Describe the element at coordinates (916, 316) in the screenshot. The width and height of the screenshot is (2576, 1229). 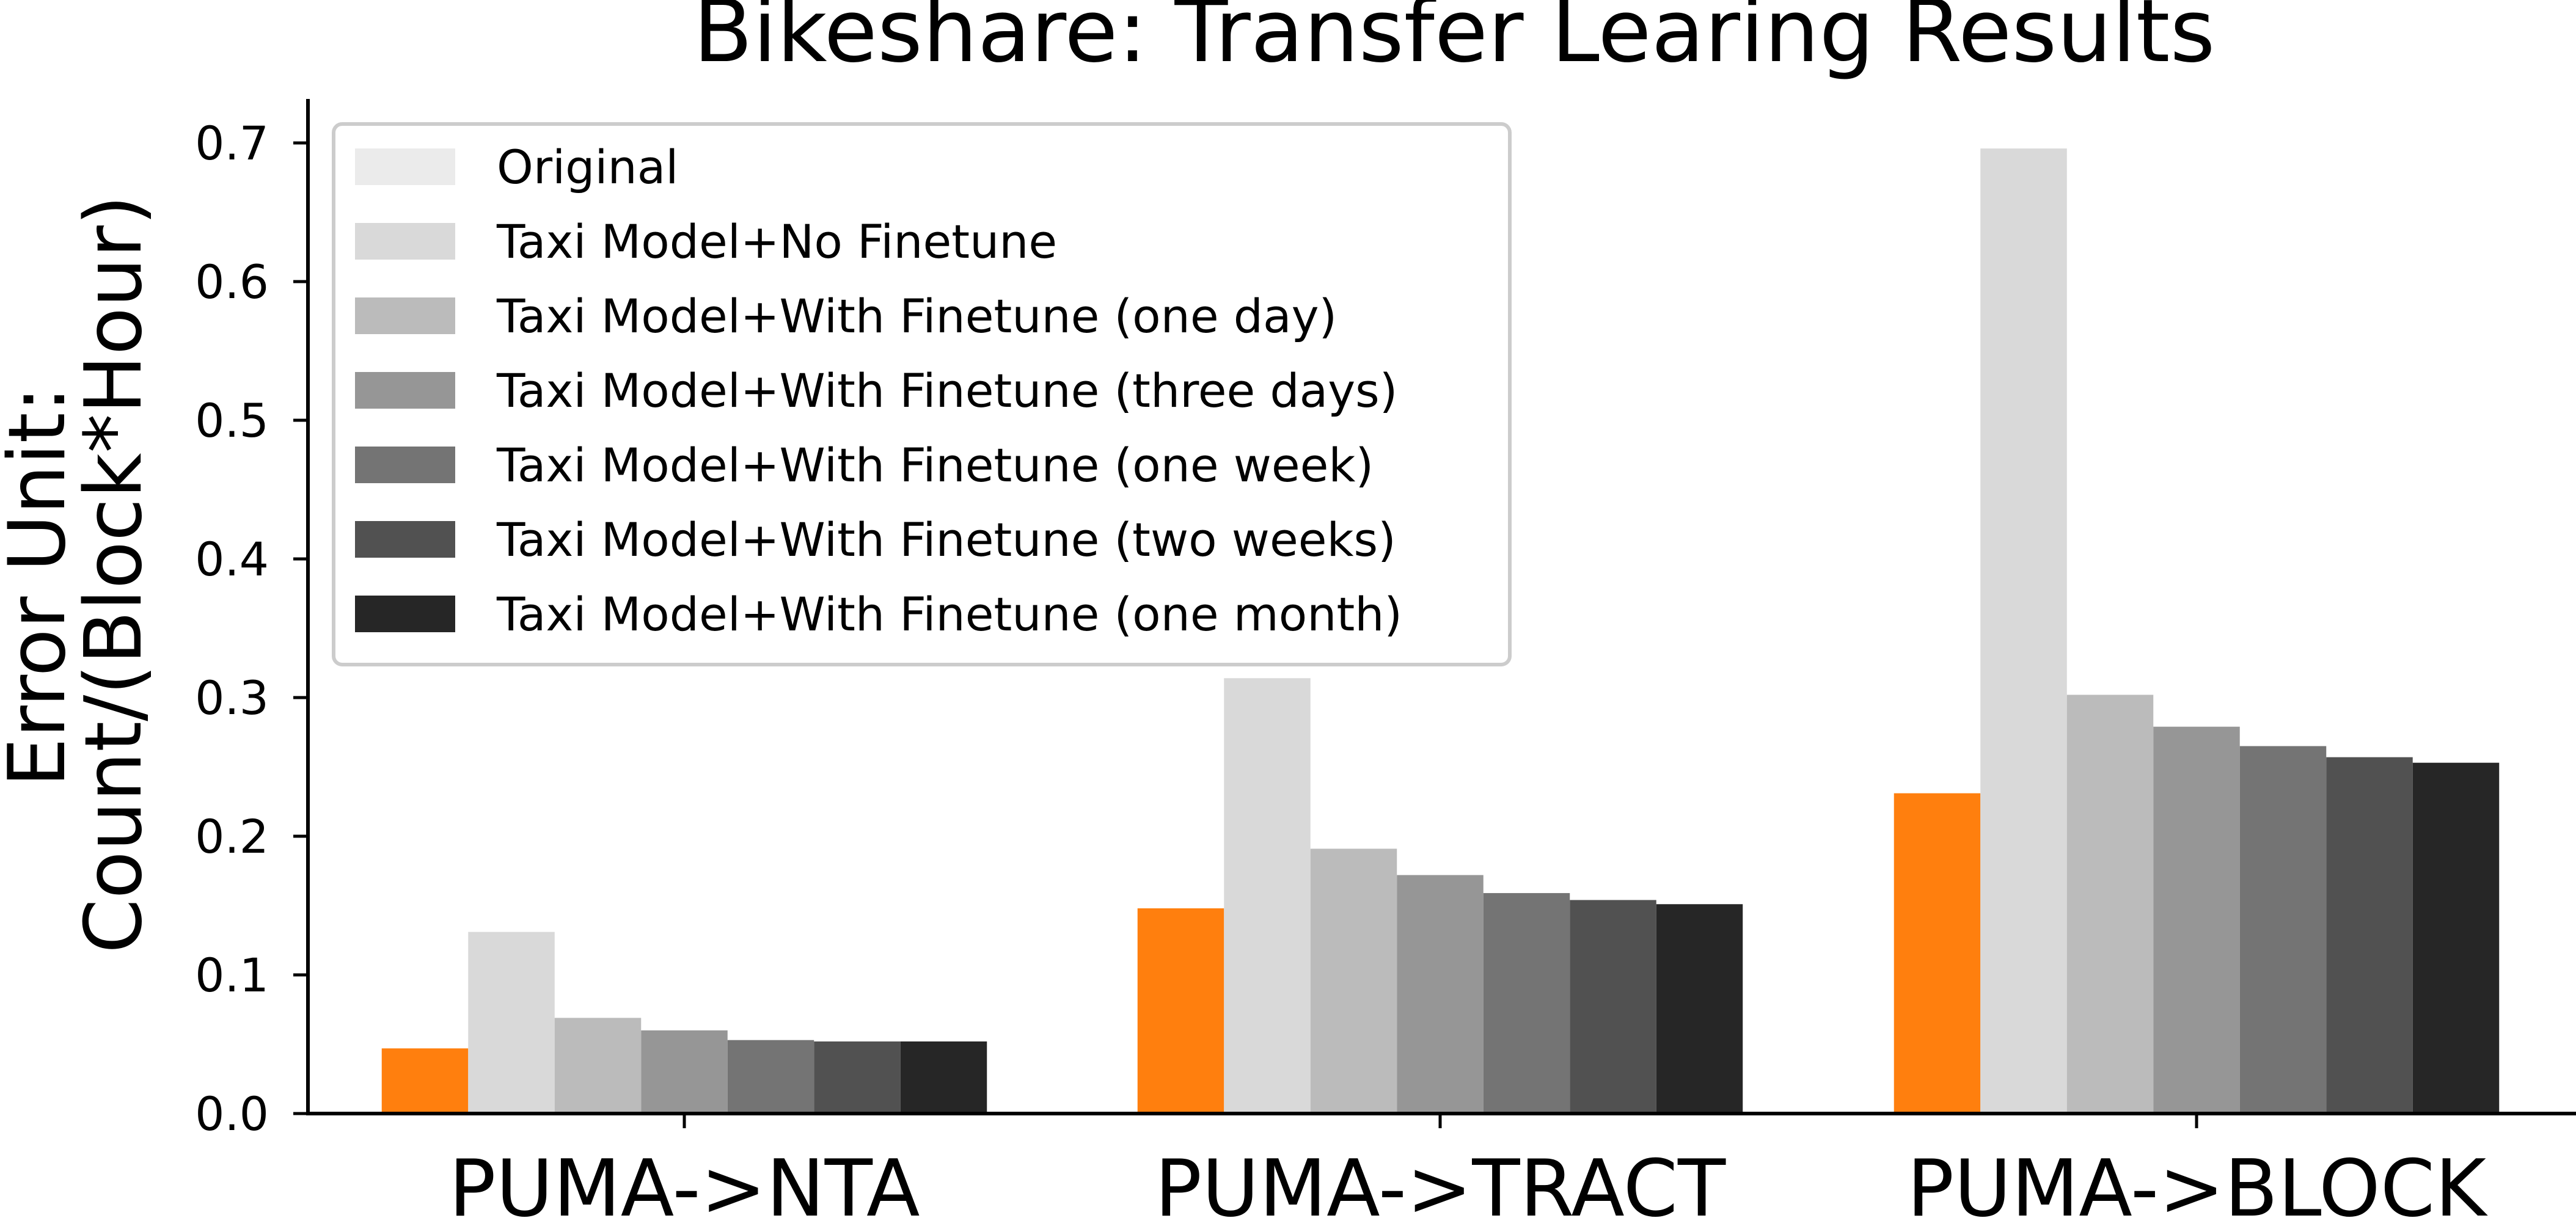
I see `legend-label: Taxi Model+With Finetune (one day)` at that location.